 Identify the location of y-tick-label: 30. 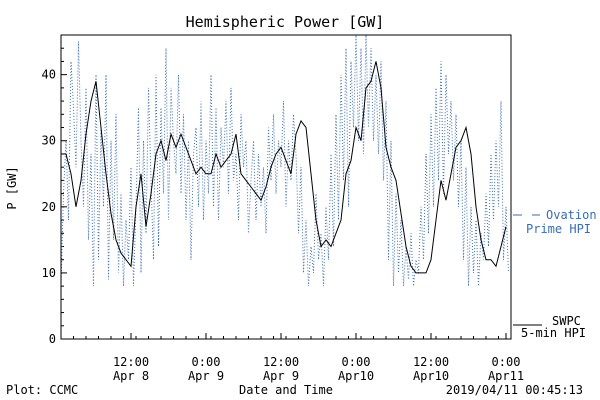
(49, 141).